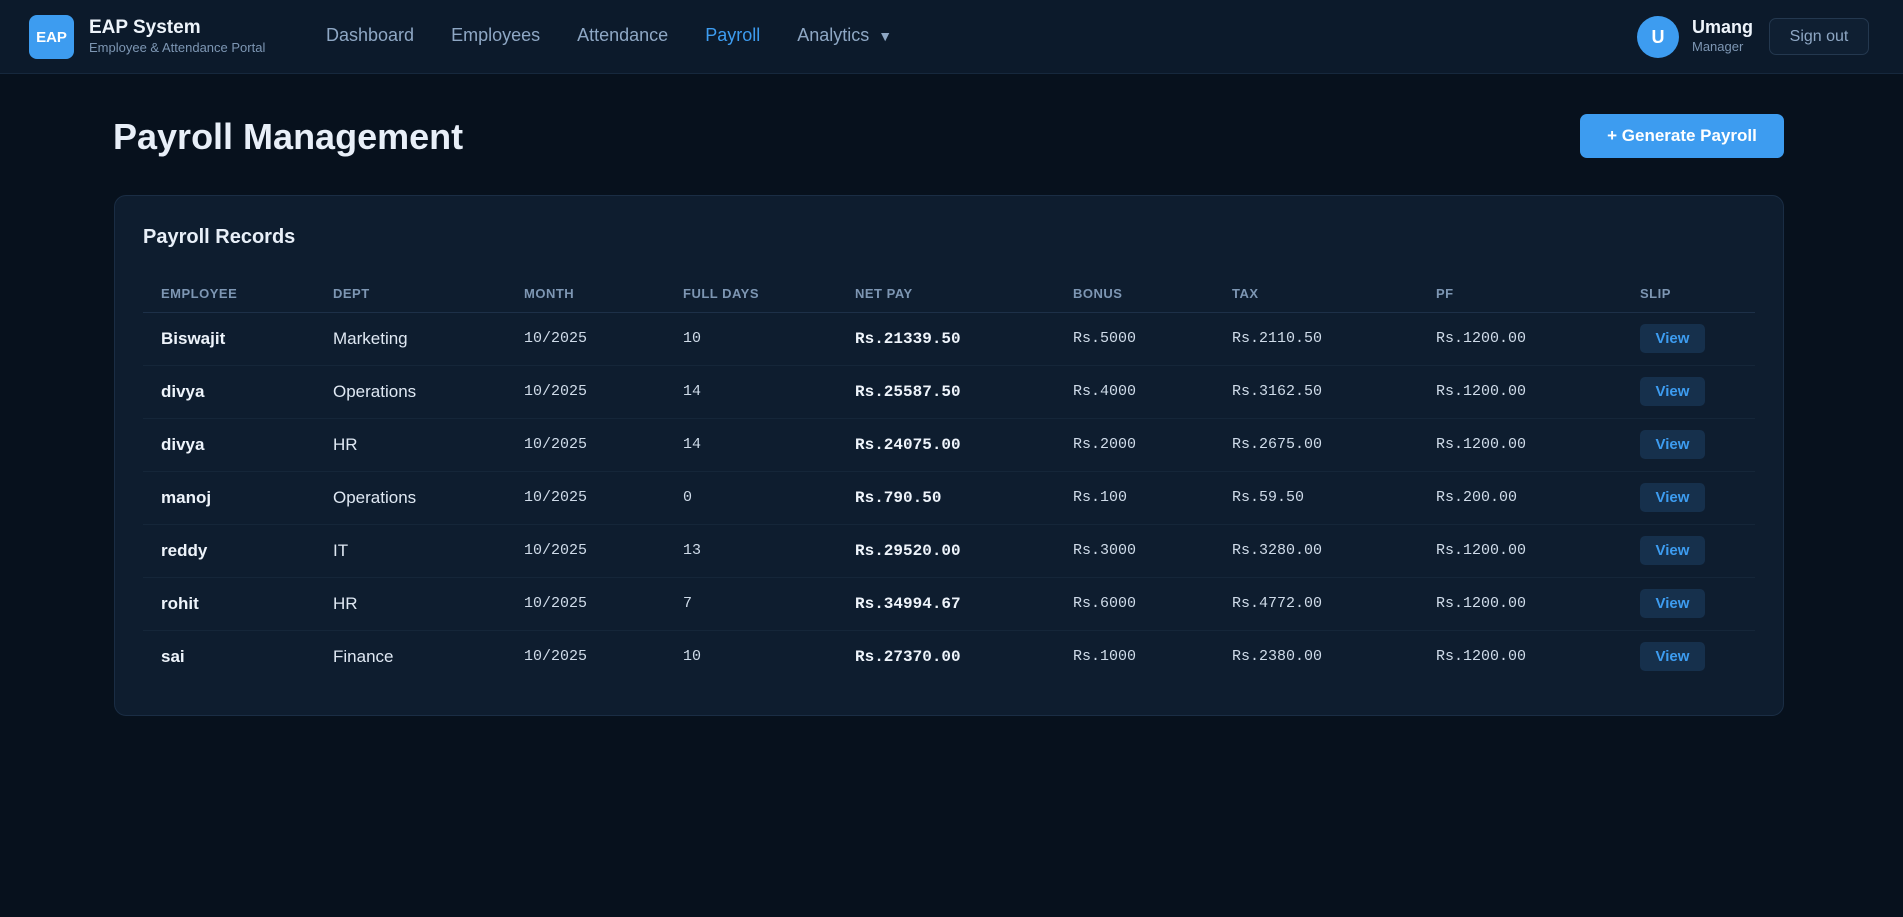  I want to click on net-pay-cell: Rs.29520.00, so click(946, 551).